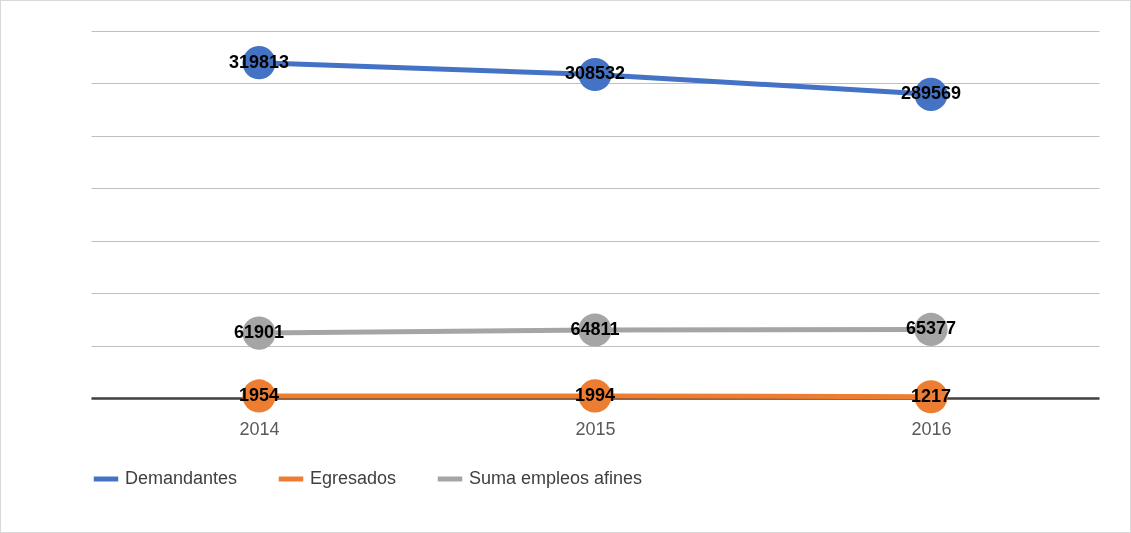 The height and width of the screenshot is (533, 1131). I want to click on legend-label: Demandantes, so click(181, 478).